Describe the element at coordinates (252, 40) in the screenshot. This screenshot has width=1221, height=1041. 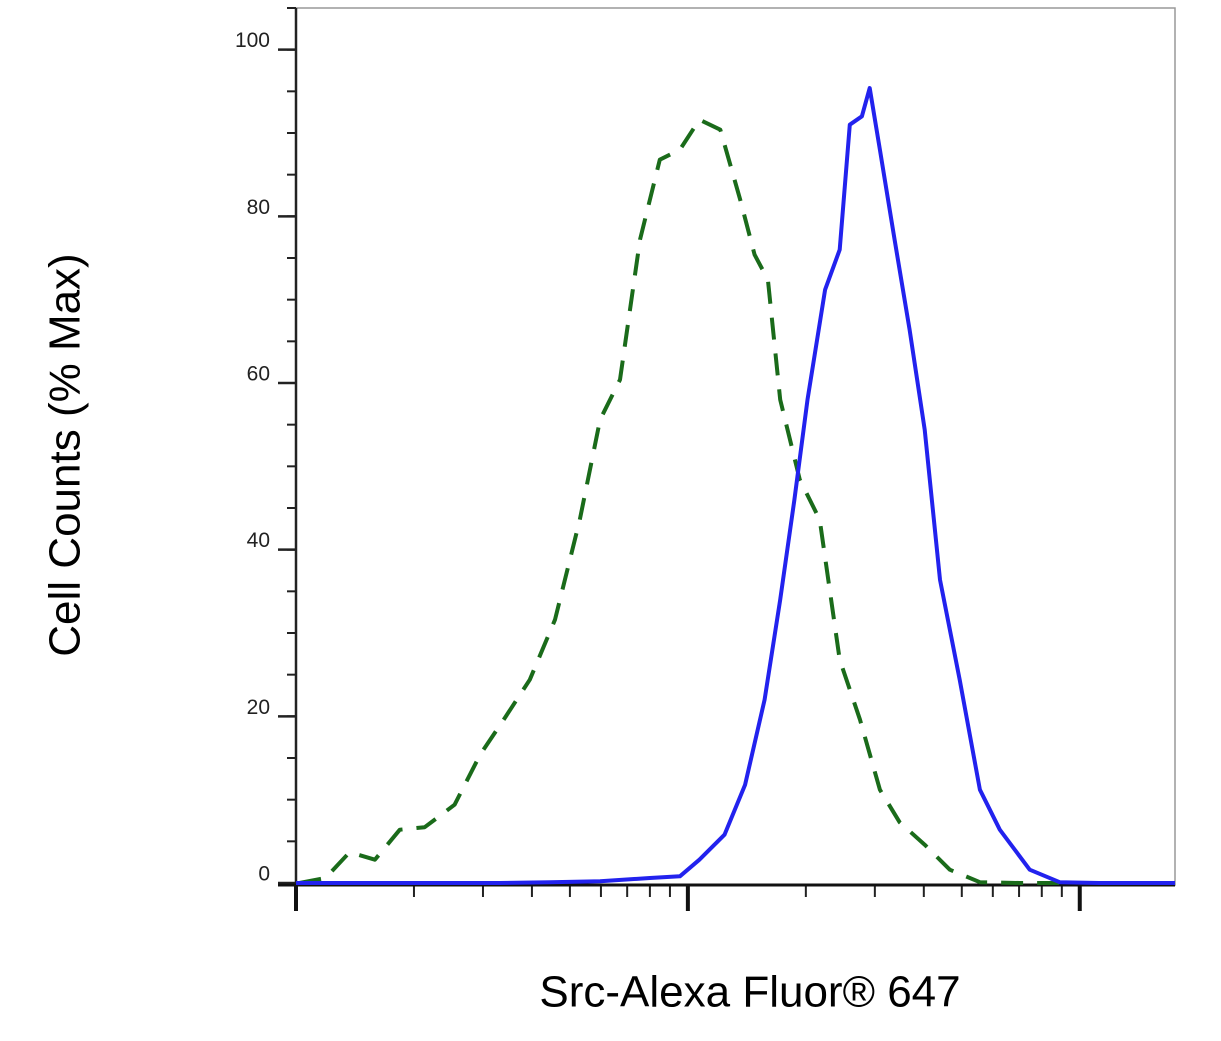
I see `y-tick-label: 100` at that location.